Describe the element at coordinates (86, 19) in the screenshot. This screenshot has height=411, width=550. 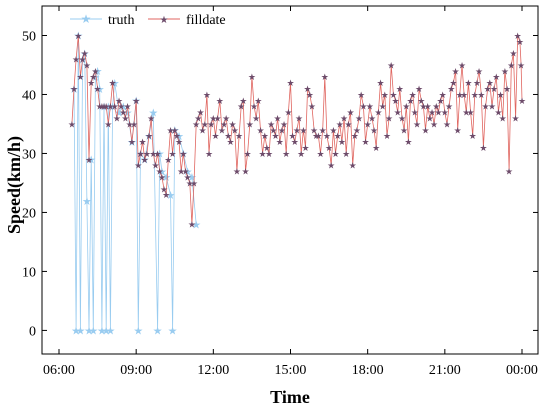
I see `legend-truth-star: ★` at that location.